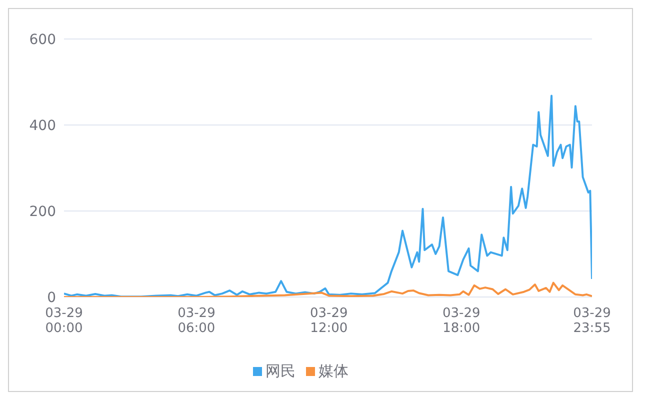  I want to click on legend-label: 媒体, so click(333, 371).